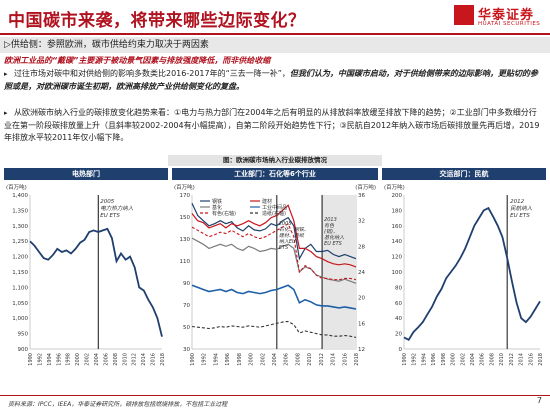 The width and height of the screenshot is (550, 412). Describe the element at coordinates (20, 227) in the screenshot. I see `y-tick-label: 1,300` at that location.